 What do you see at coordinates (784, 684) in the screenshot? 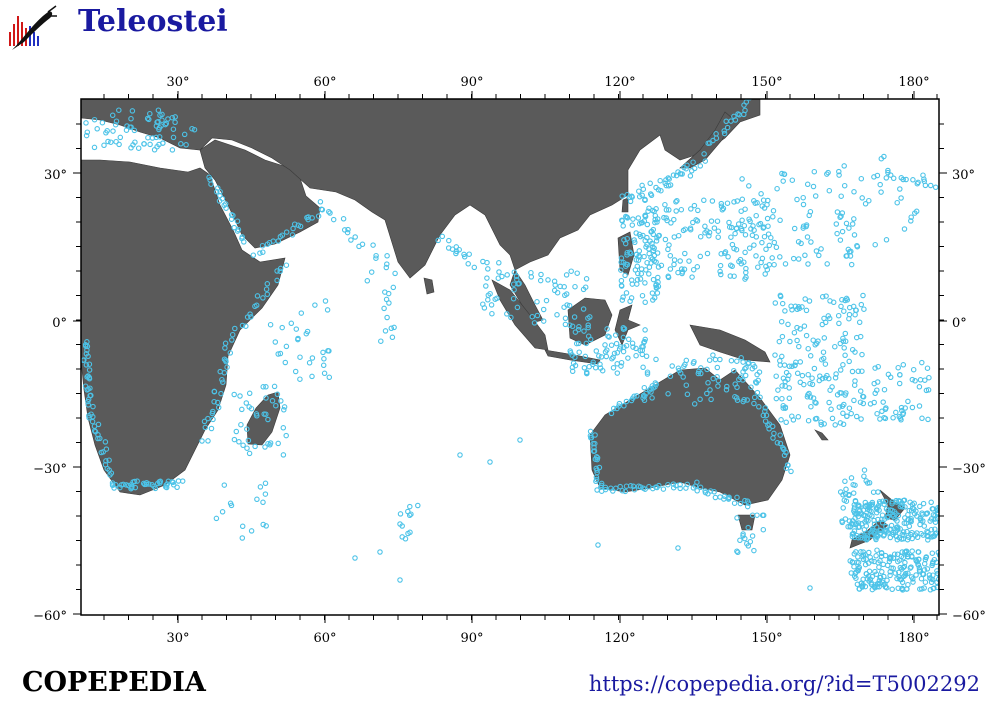
I see `source-url-link: https://copepedia.org/?id=T5002292` at bounding box center [784, 684].